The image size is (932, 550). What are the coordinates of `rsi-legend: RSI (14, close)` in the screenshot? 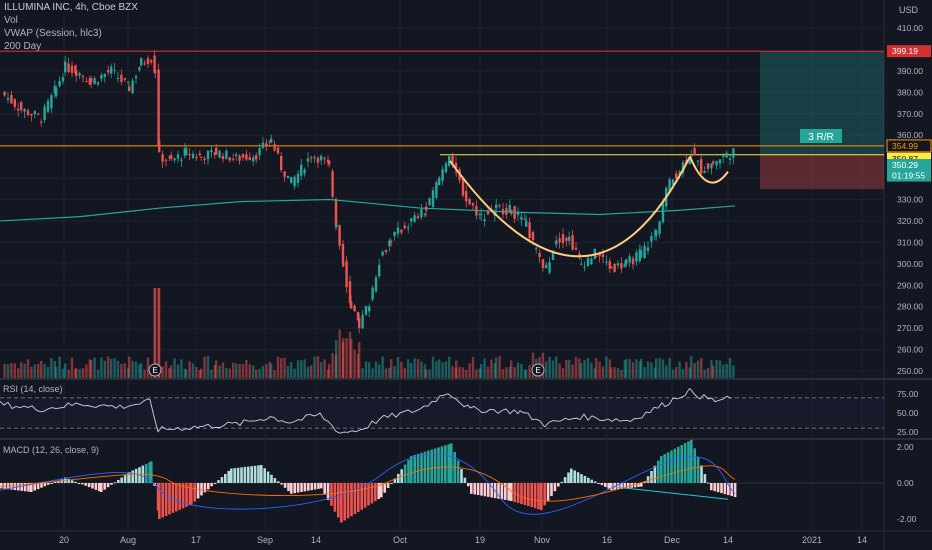 It's located at (33, 389).